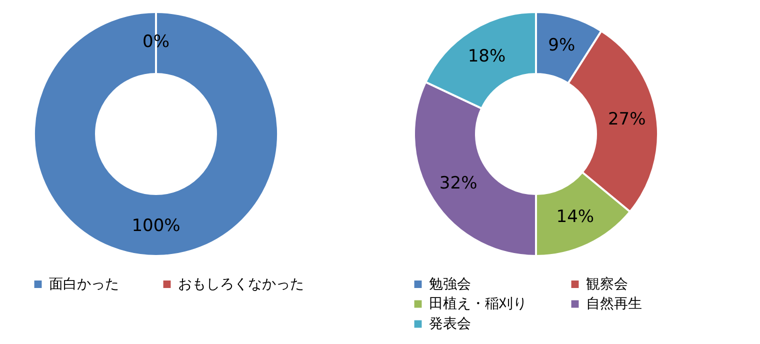 This screenshot has width=760, height=344. I want to click on data-label: 14%, so click(575, 217).